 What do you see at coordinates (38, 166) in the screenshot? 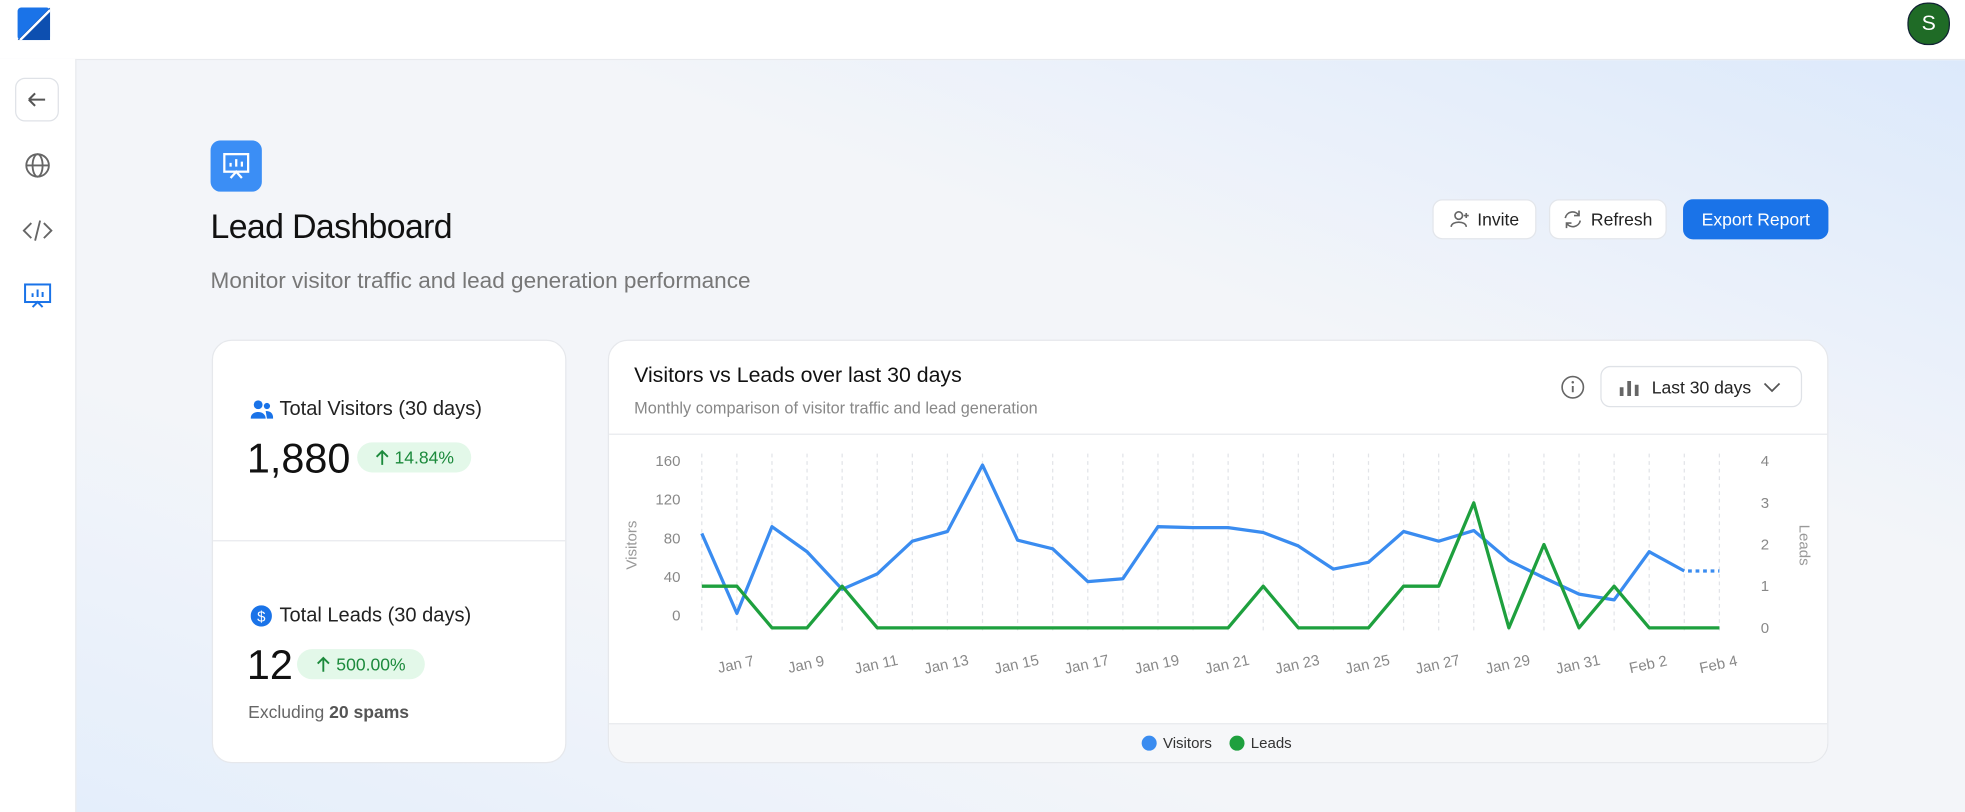
I see `globe-icon` at bounding box center [38, 166].